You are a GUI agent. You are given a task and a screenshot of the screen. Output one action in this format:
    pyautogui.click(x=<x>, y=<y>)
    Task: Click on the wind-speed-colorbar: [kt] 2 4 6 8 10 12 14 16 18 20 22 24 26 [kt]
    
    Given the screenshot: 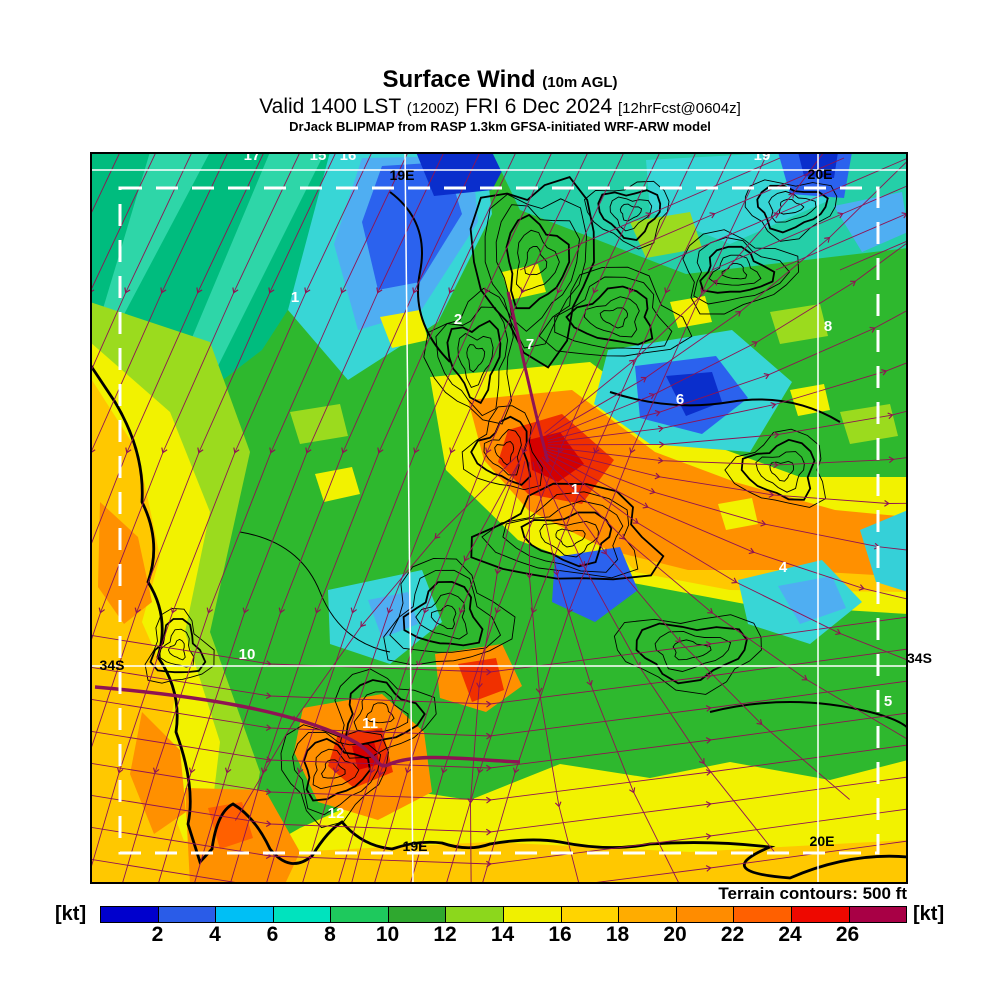 What is the action you would take?
    pyautogui.click(x=510, y=931)
    